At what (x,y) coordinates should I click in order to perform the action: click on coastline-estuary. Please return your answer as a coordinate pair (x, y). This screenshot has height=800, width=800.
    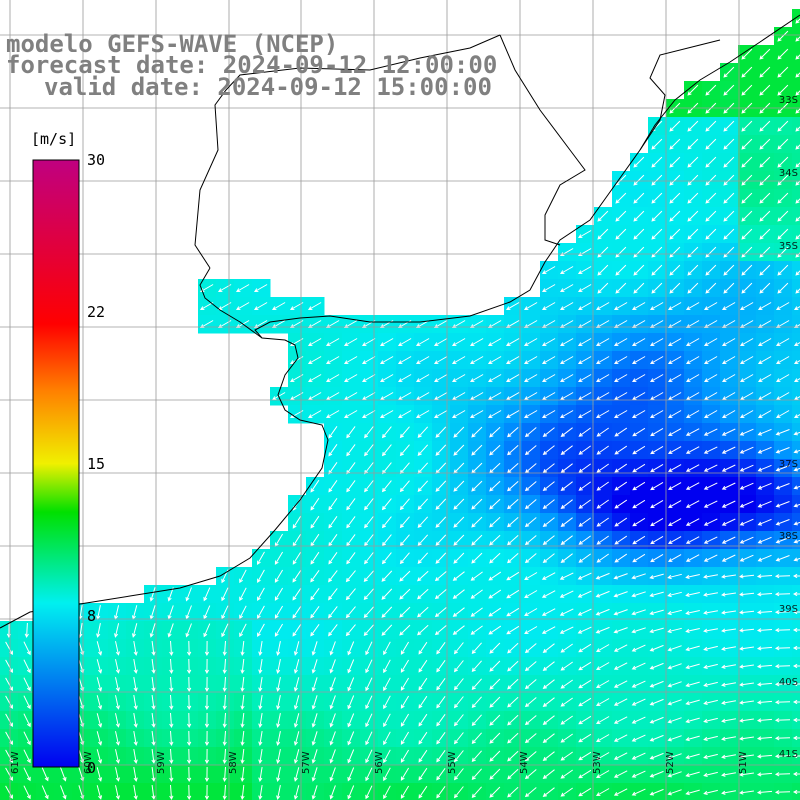
    Looking at the image, I should click on (231, 303).